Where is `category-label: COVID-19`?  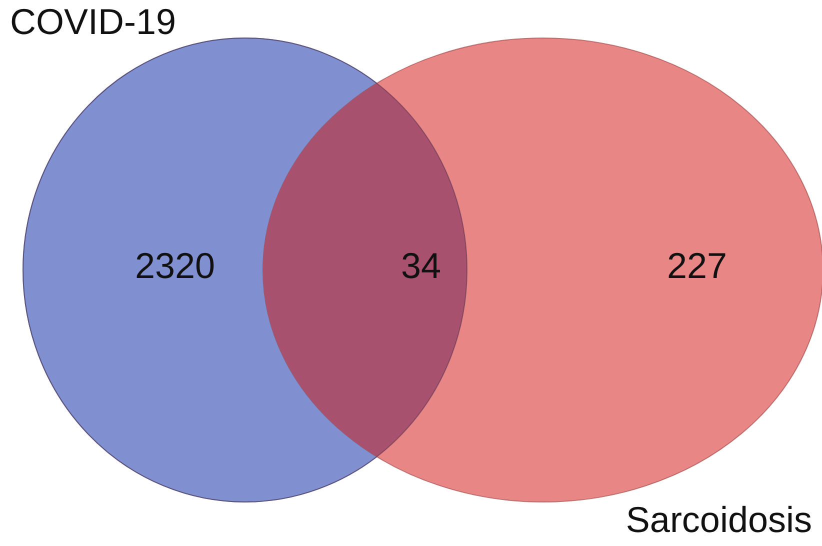
category-label: COVID-19 is located at coordinates (93, 21).